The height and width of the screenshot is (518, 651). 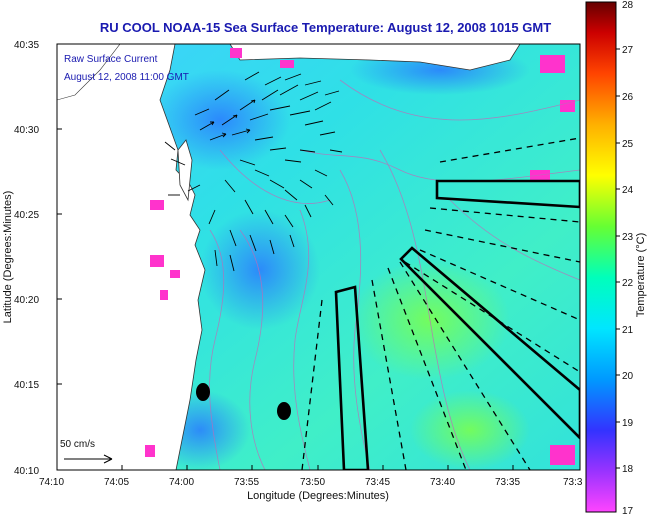 What do you see at coordinates (51, 482) in the screenshot?
I see `x-tick-label: 74:10` at bounding box center [51, 482].